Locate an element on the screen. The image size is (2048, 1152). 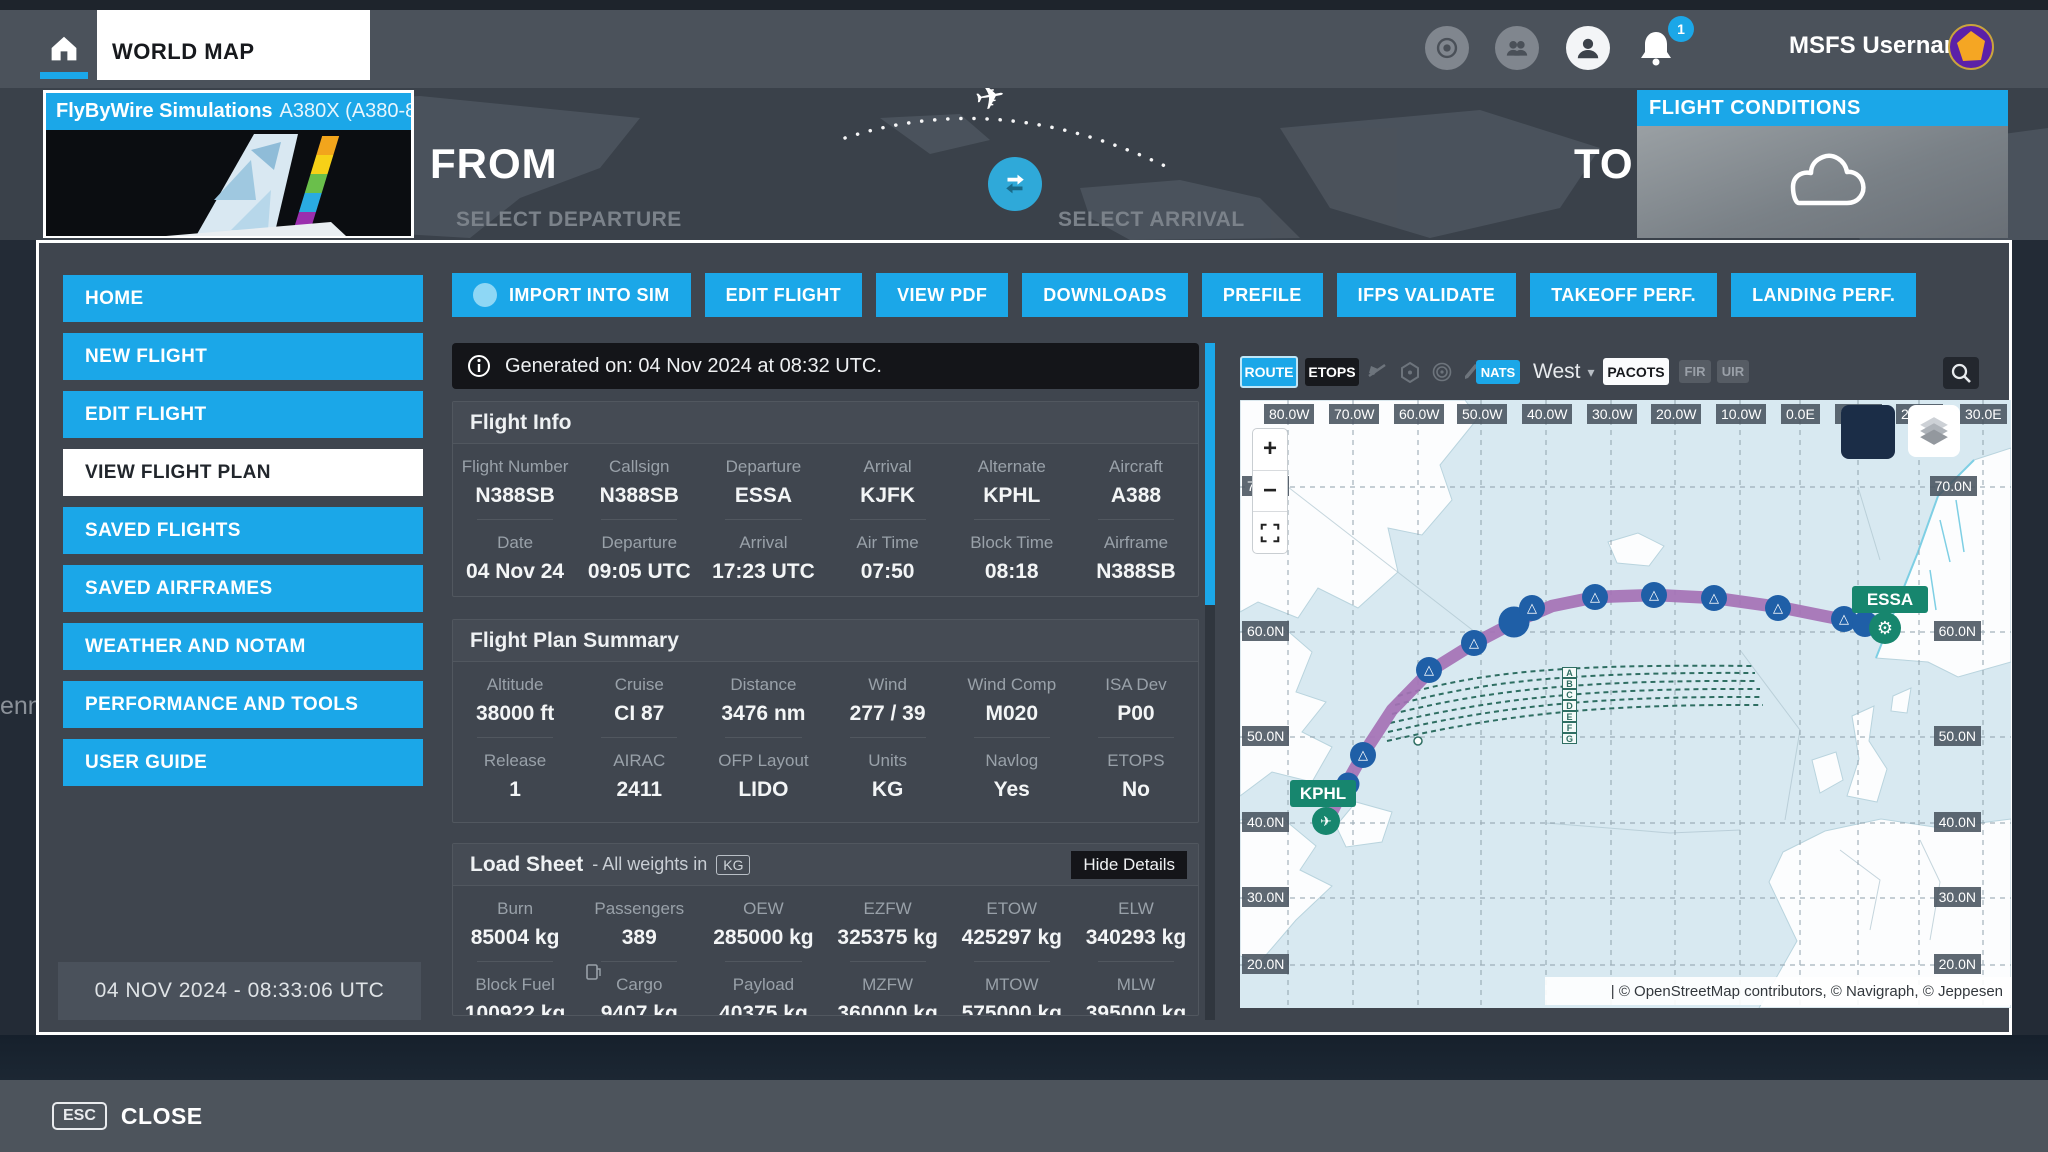
activities-icon is located at coordinates (1447, 48).